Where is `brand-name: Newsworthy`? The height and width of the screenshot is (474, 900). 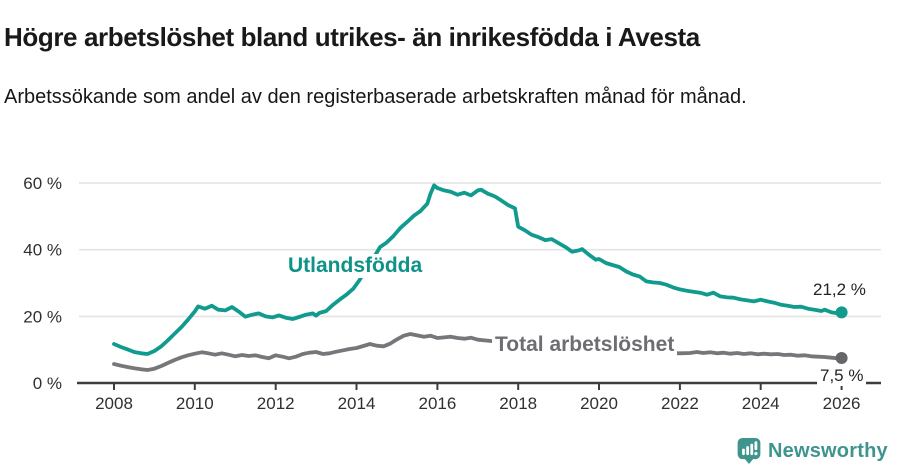
brand-name: Newsworthy is located at coordinates (828, 450).